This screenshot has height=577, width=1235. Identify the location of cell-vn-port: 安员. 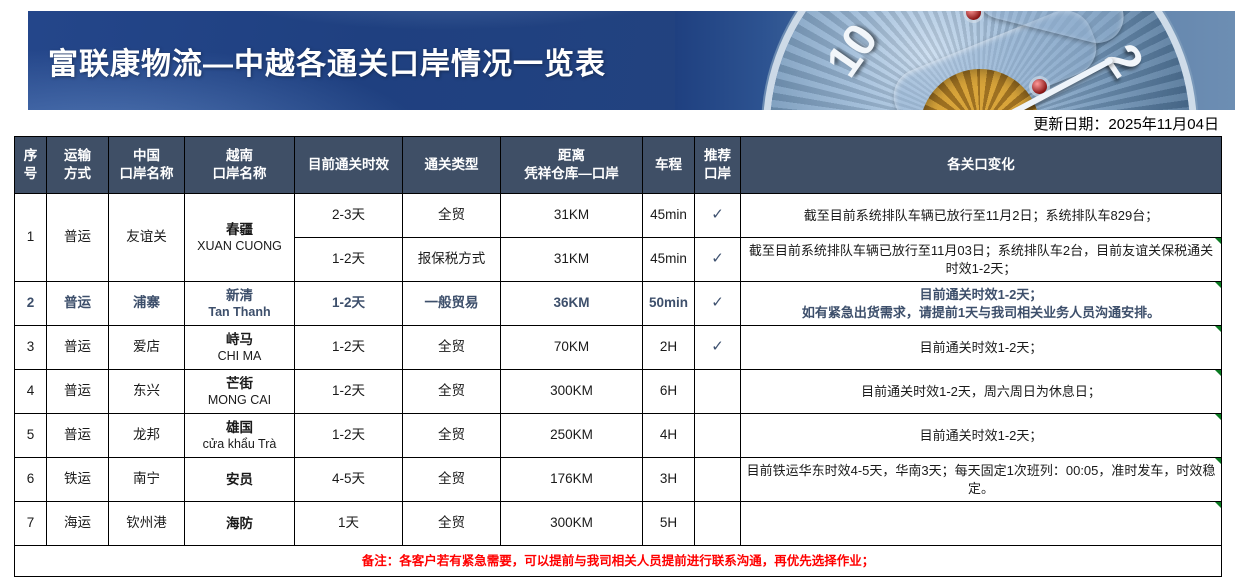
(239, 479).